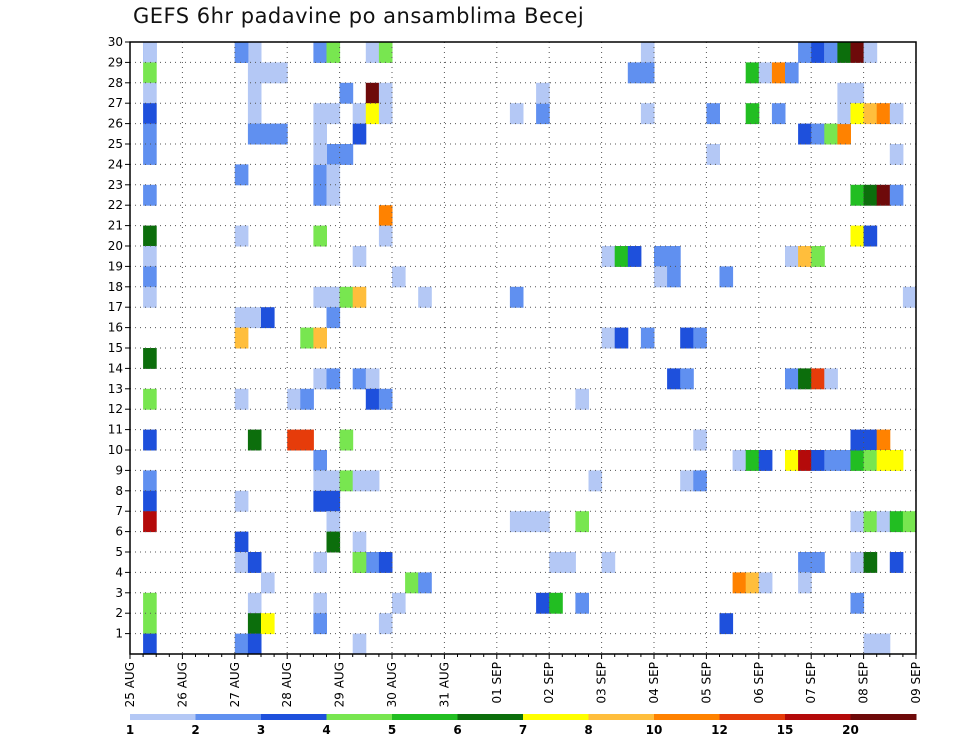 This screenshot has width=960, height=742. What do you see at coordinates (130, 730) in the screenshot?
I see `colorbar-label: 1` at bounding box center [130, 730].